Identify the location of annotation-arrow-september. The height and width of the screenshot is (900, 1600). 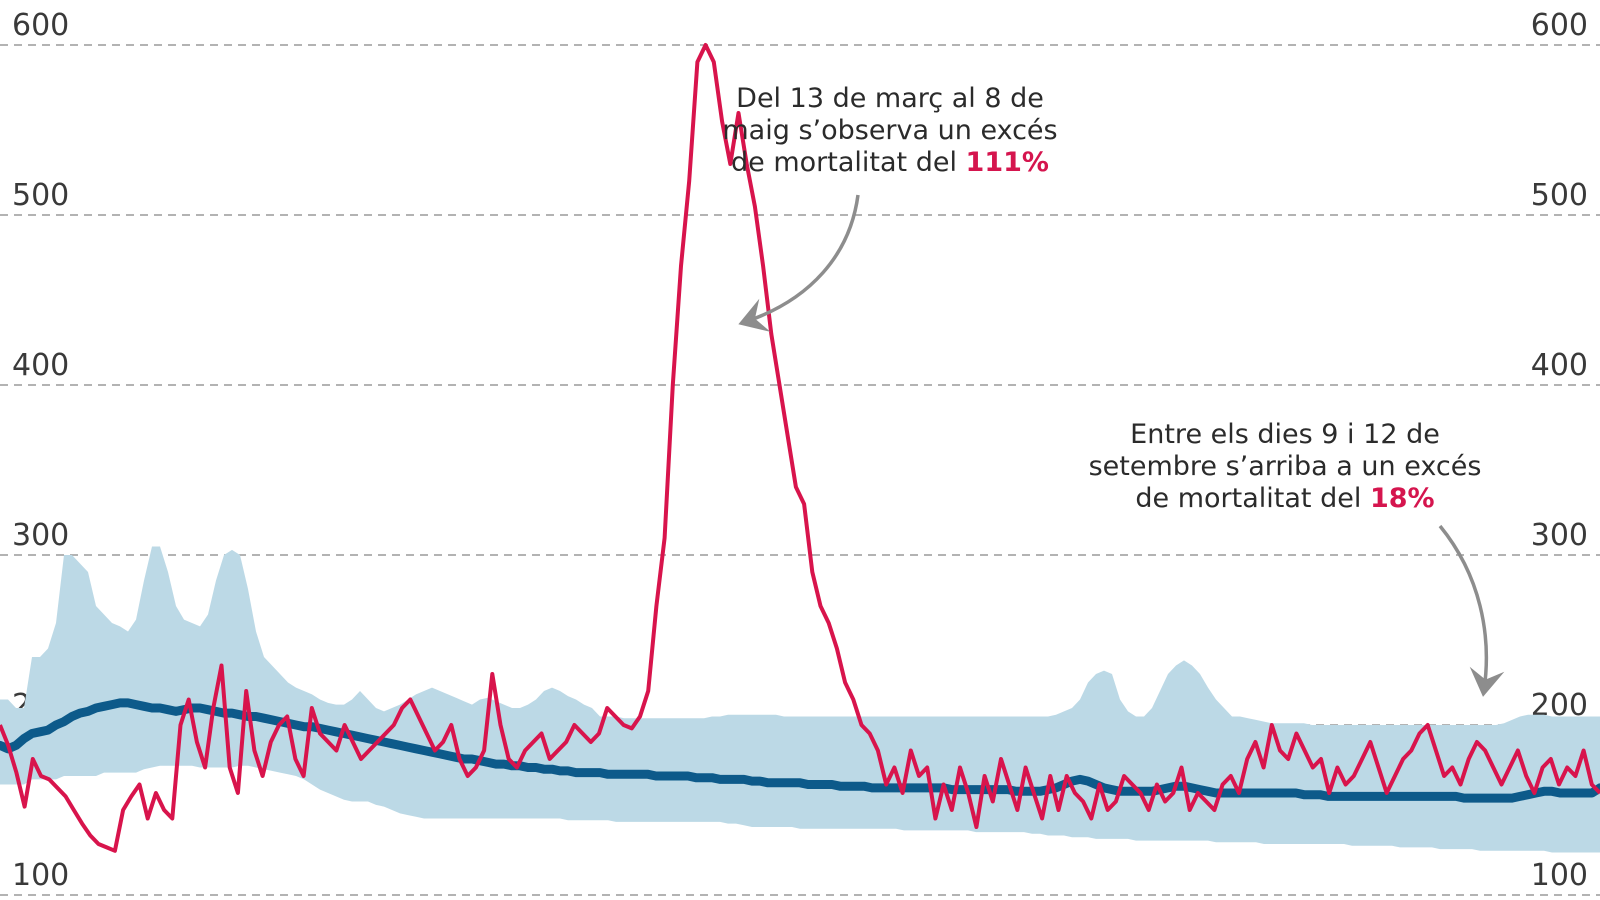
(1471, 610).